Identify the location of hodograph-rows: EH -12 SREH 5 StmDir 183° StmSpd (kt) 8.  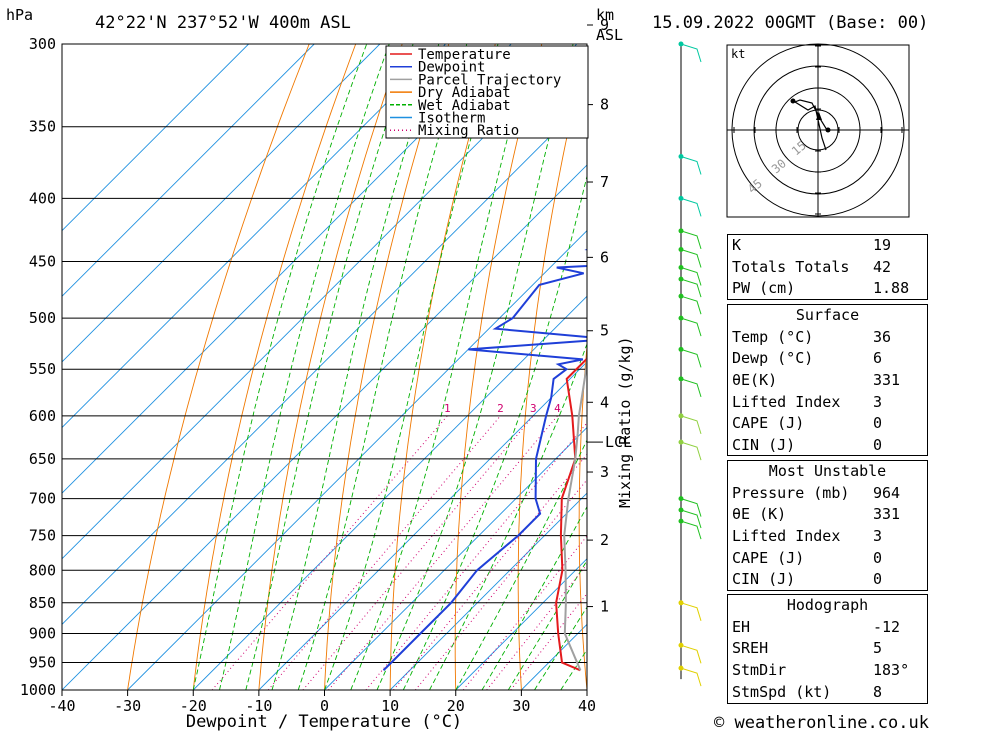
(827, 660).